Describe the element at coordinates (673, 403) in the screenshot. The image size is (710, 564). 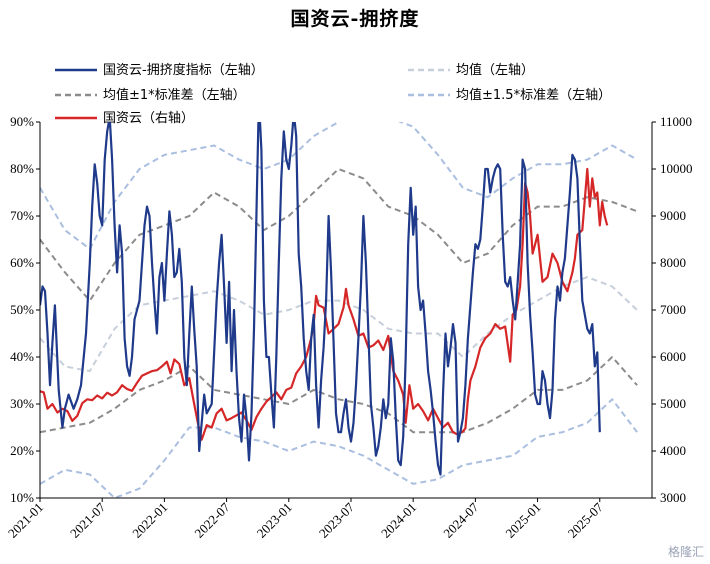
I see `y-right-tick-label: 5000` at that location.